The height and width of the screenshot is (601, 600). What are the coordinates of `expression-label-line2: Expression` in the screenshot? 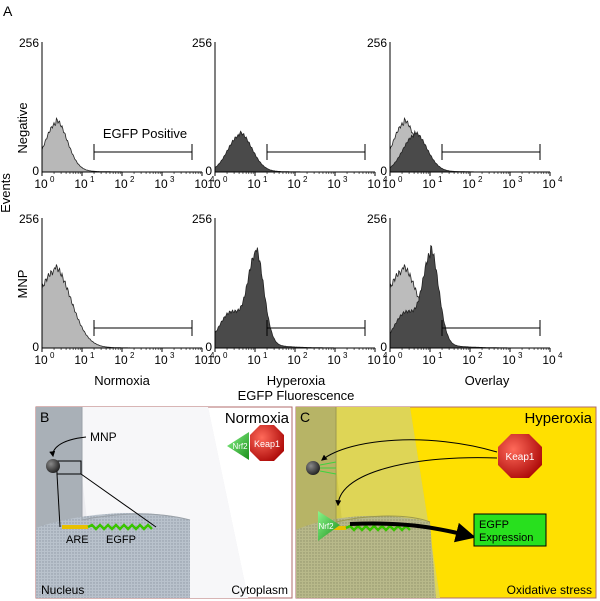 It's located at (506, 538).